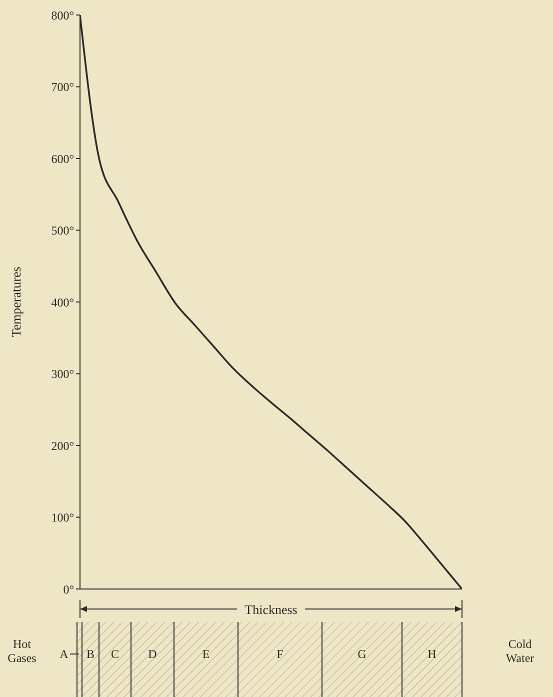  What do you see at coordinates (271, 609) in the screenshot?
I see `text: Thickness` at bounding box center [271, 609].